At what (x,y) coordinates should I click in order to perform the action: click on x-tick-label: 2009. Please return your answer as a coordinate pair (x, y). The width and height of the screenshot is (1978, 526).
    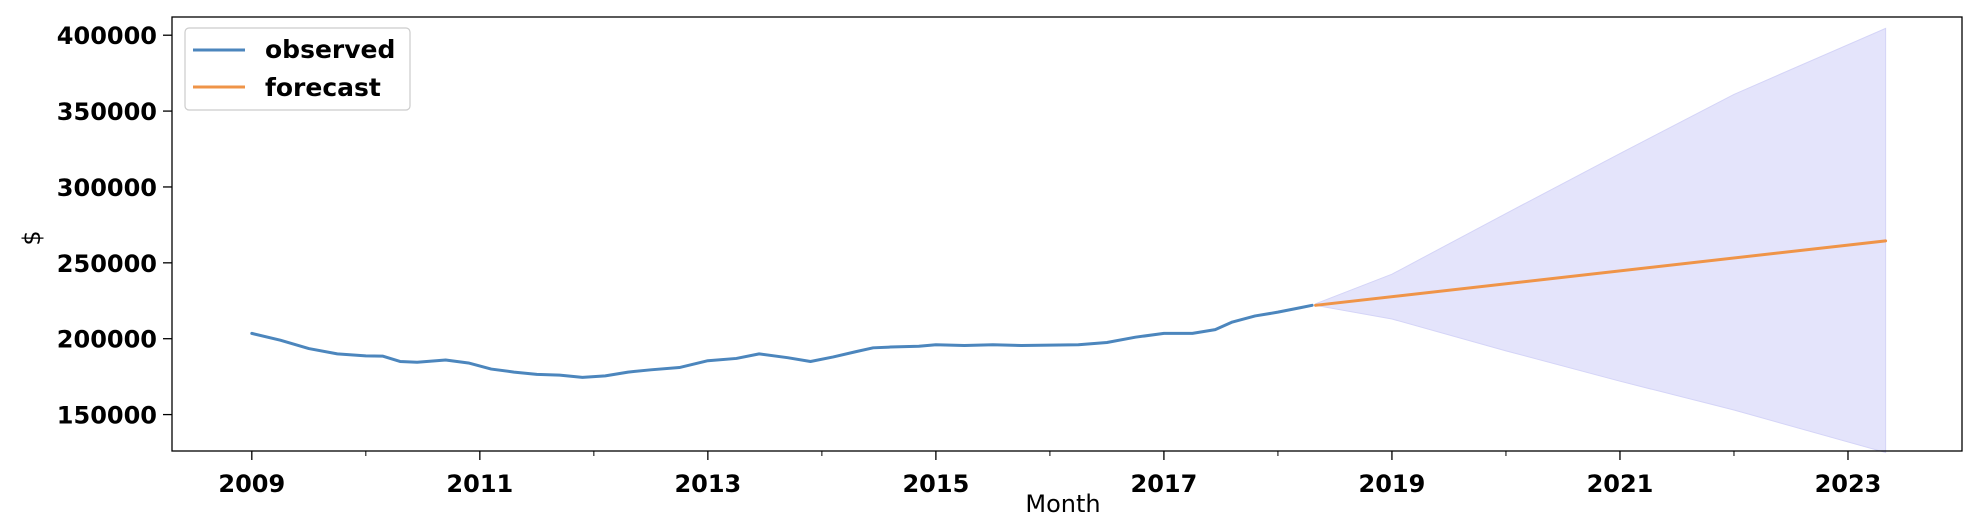
    Looking at the image, I should click on (251, 484).